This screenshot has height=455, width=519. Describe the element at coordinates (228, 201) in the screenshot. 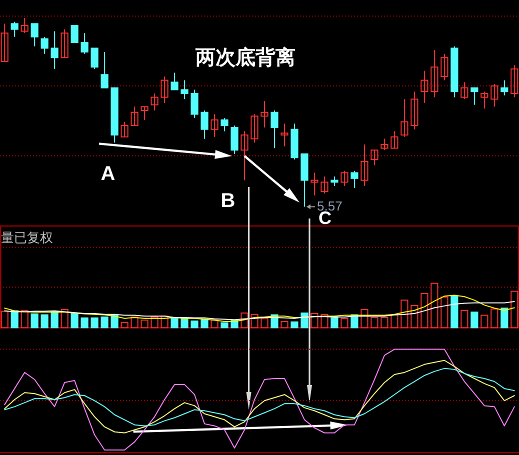

I see `annotation: B` at that location.